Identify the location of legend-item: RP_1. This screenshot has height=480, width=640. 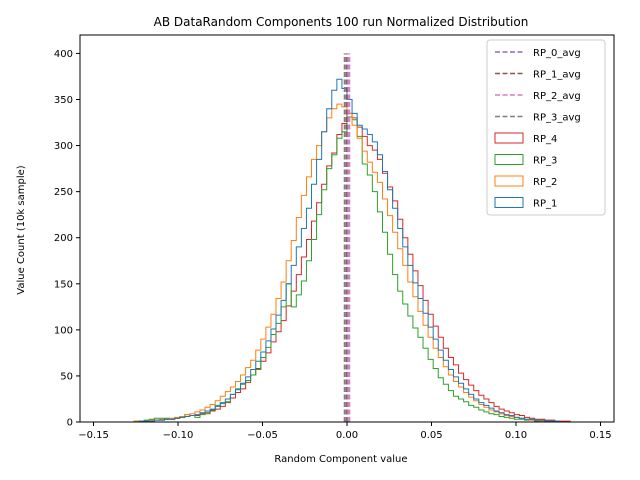
(525, 203).